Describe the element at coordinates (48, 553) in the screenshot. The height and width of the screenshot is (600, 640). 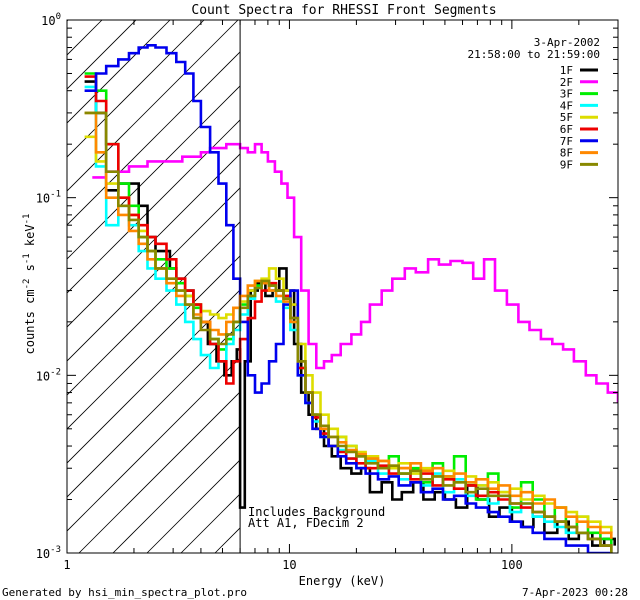
I see `y-tick-label: 10⁻³` at that location.